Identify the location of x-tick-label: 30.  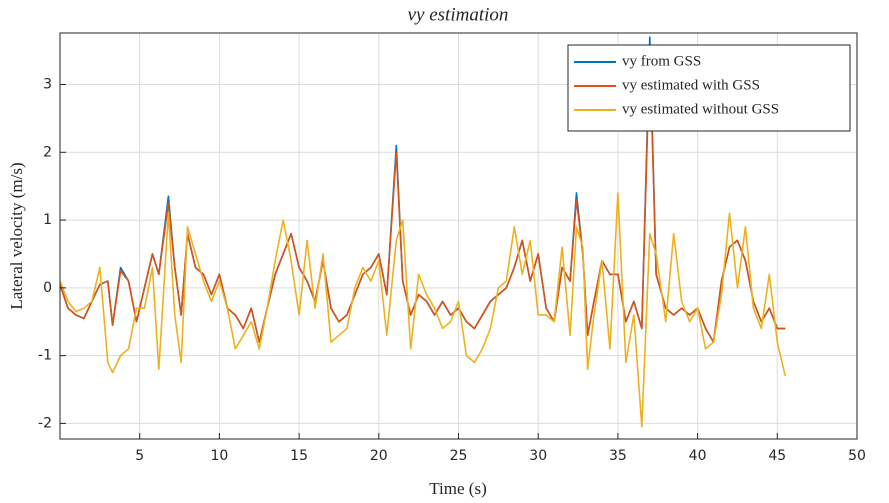
(538, 456).